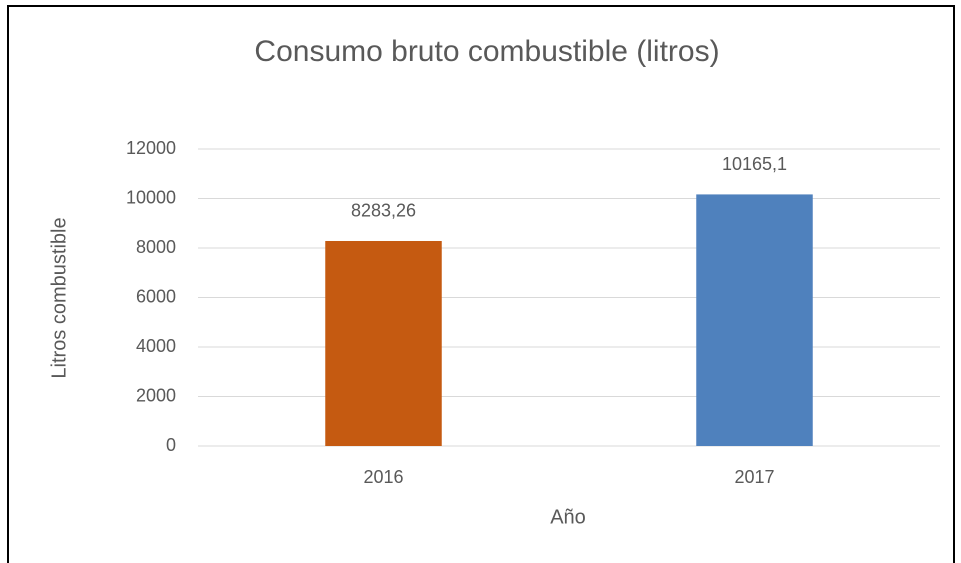 The height and width of the screenshot is (563, 961). I want to click on y-tick-label: 12000, so click(151, 148).